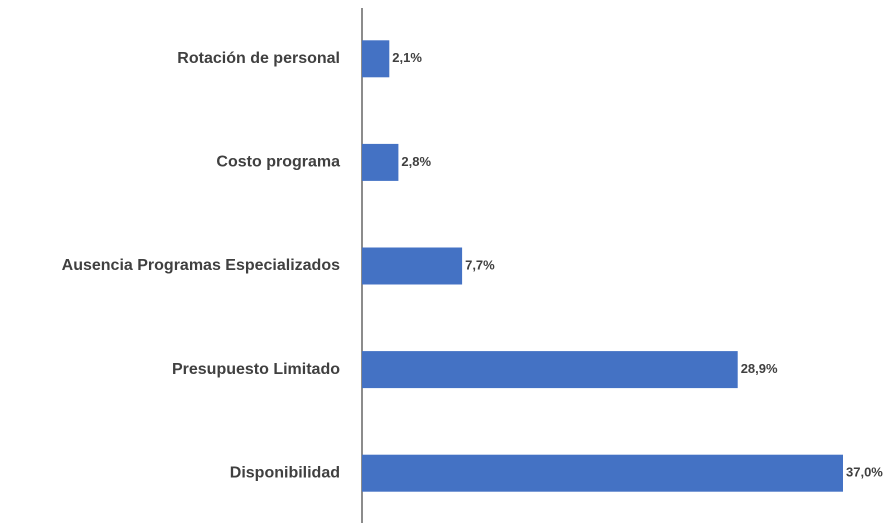  What do you see at coordinates (407, 57) in the screenshot?
I see `value-label: 2,1%` at bounding box center [407, 57].